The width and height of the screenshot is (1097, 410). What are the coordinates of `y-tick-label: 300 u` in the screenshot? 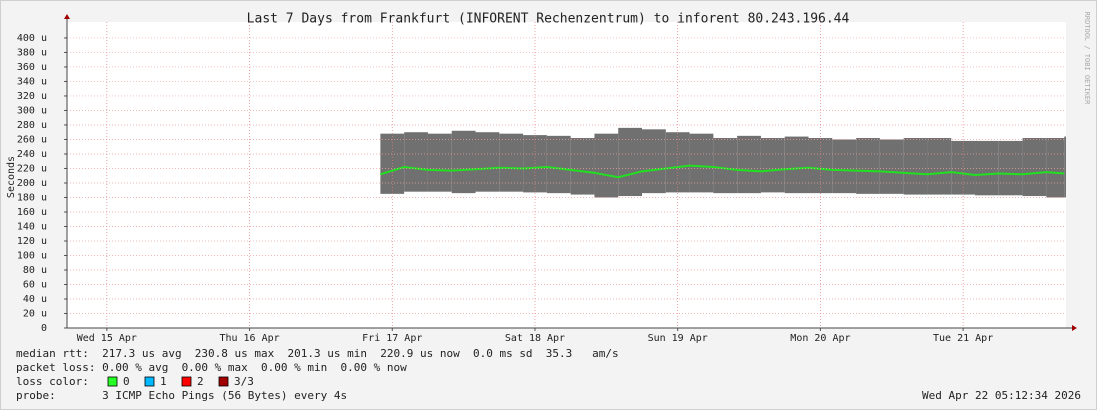 It's located at (32, 110).